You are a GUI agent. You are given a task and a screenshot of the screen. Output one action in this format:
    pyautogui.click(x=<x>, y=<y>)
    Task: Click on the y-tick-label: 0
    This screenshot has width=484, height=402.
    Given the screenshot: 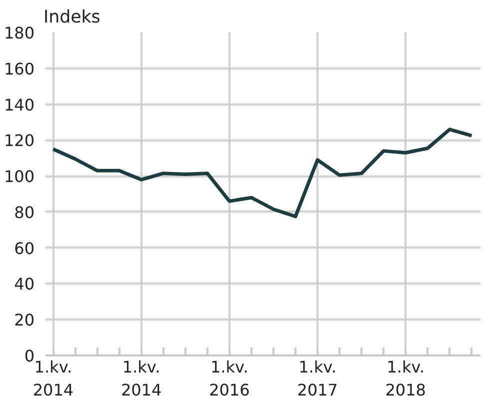 What is the action you would take?
    pyautogui.click(x=29, y=356)
    